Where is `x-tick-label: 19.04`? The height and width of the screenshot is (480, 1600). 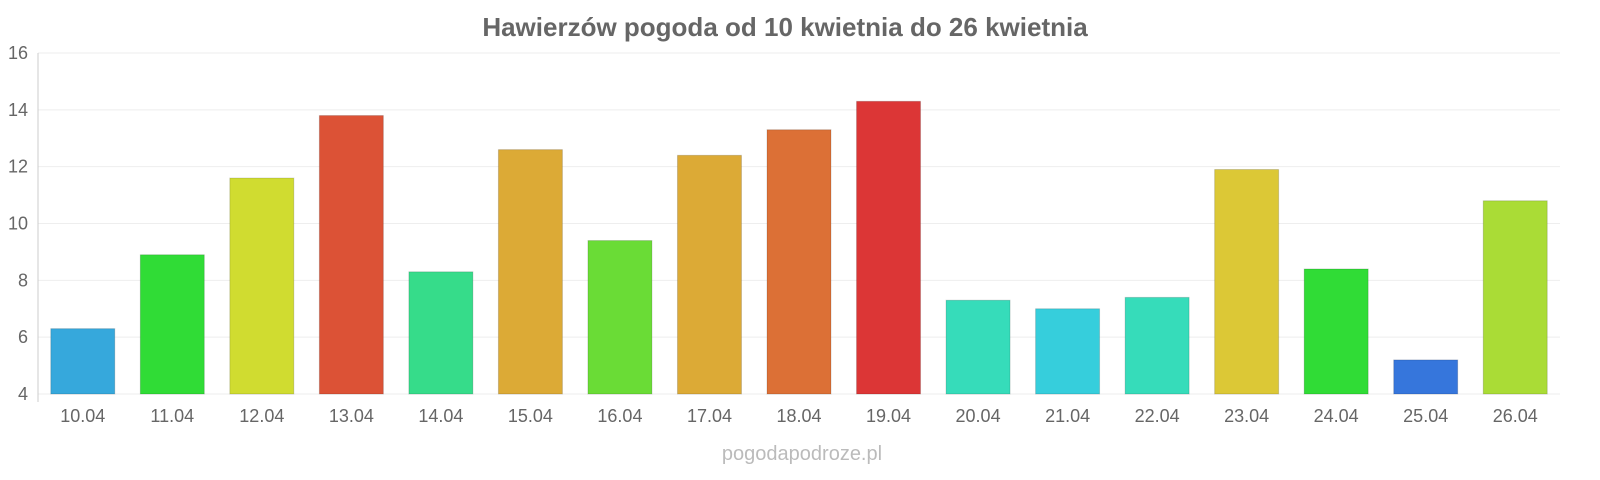
x-tick-label: 19.04 is located at coordinates (888, 416).